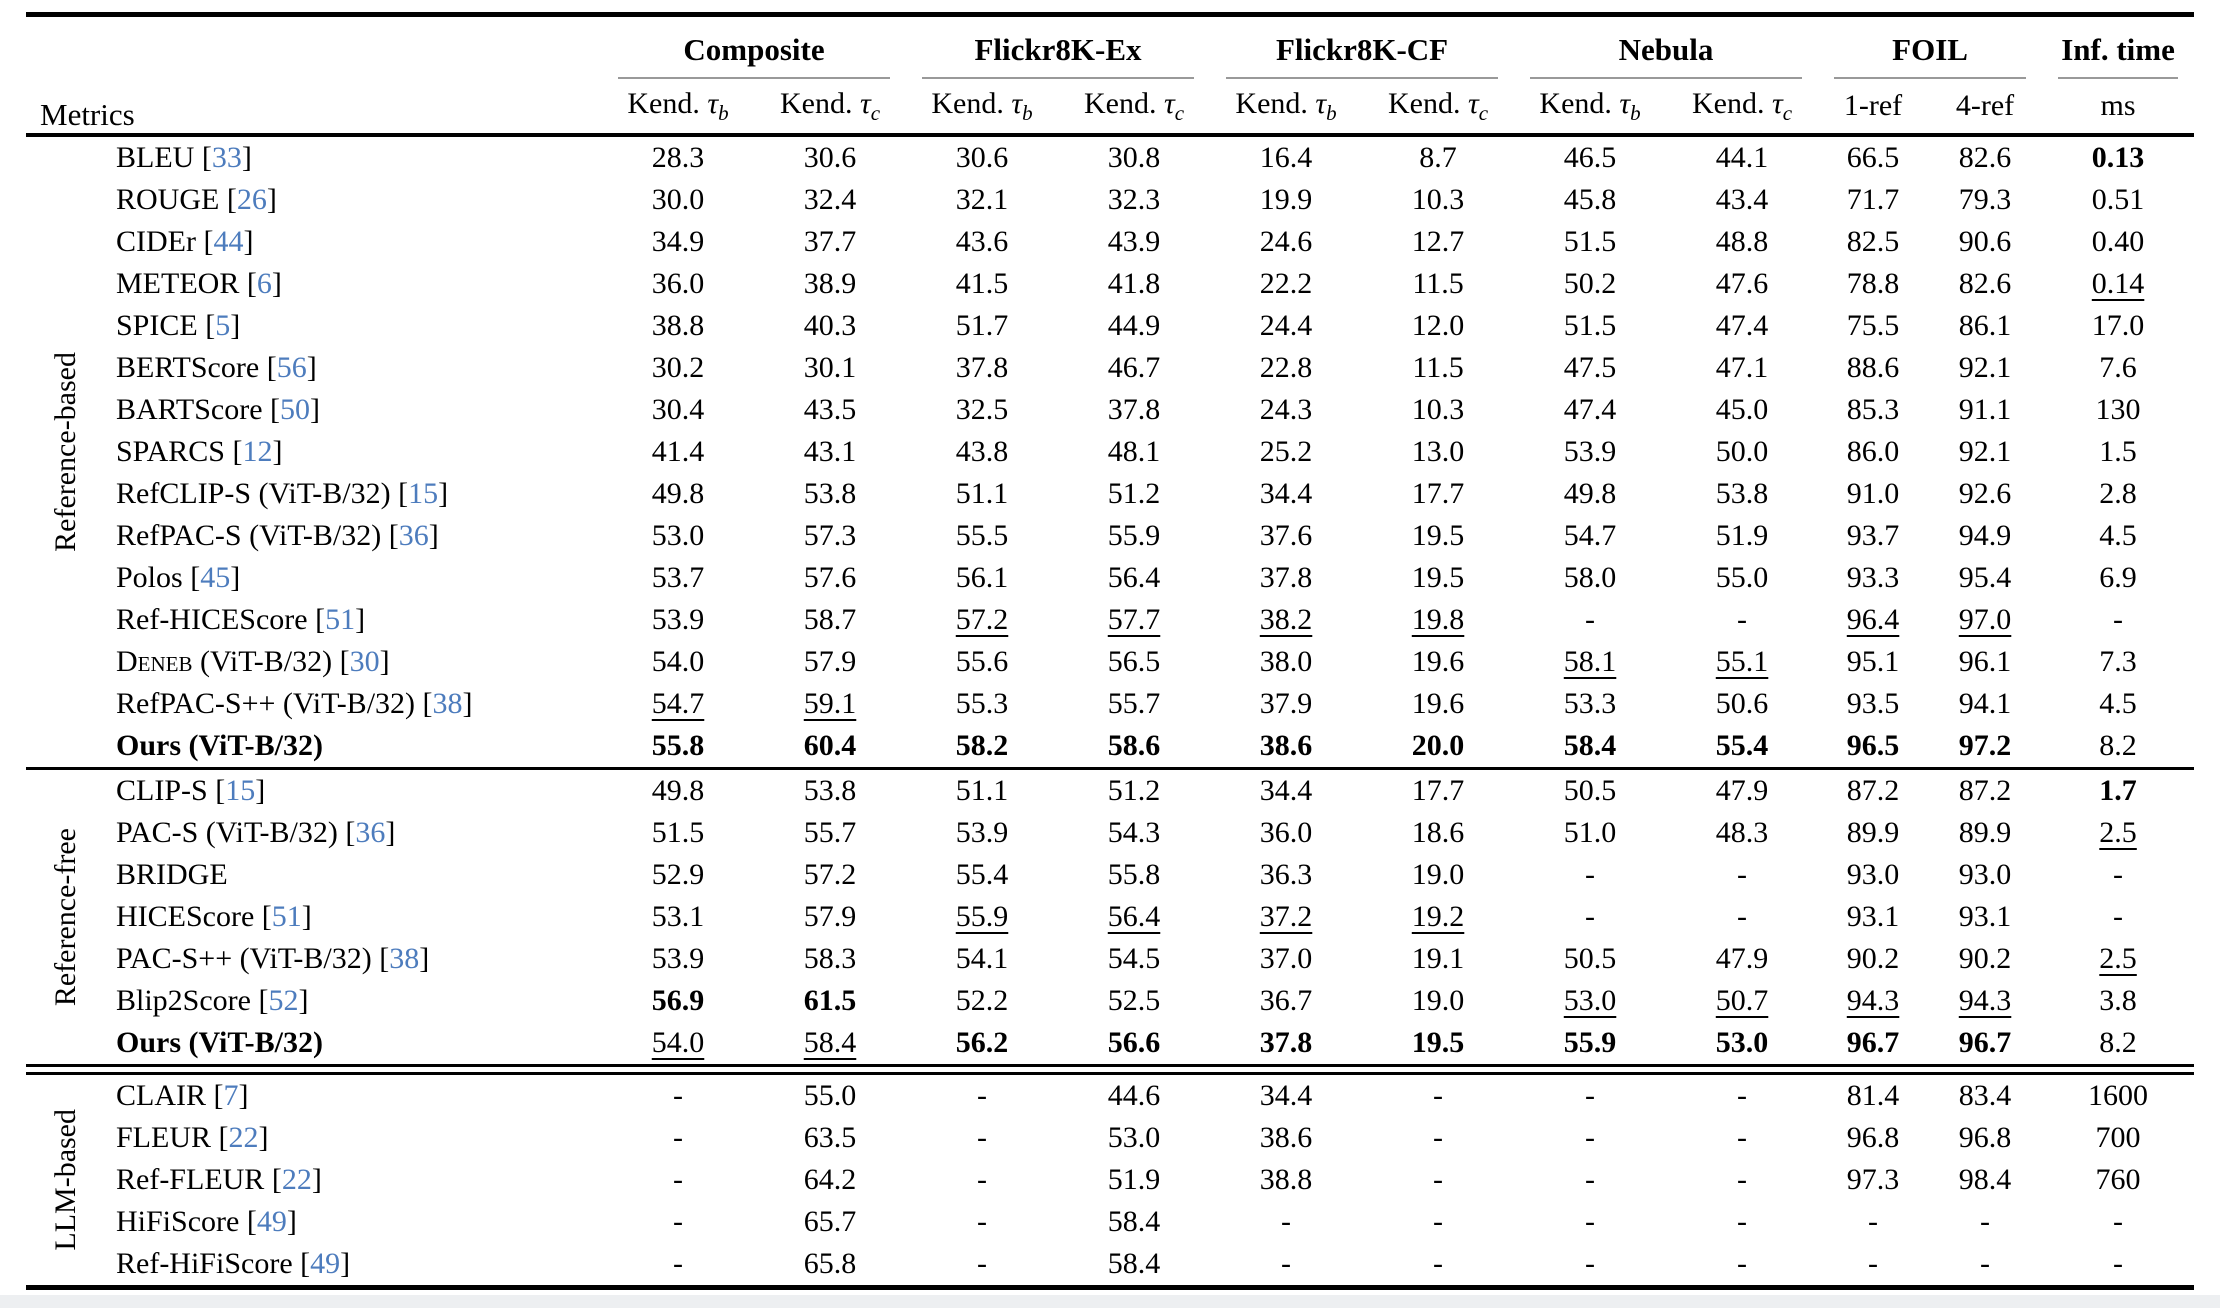 The image size is (2220, 1308). Describe the element at coordinates (678, 241) in the screenshot. I see `metric-value: 34.9` at that location.